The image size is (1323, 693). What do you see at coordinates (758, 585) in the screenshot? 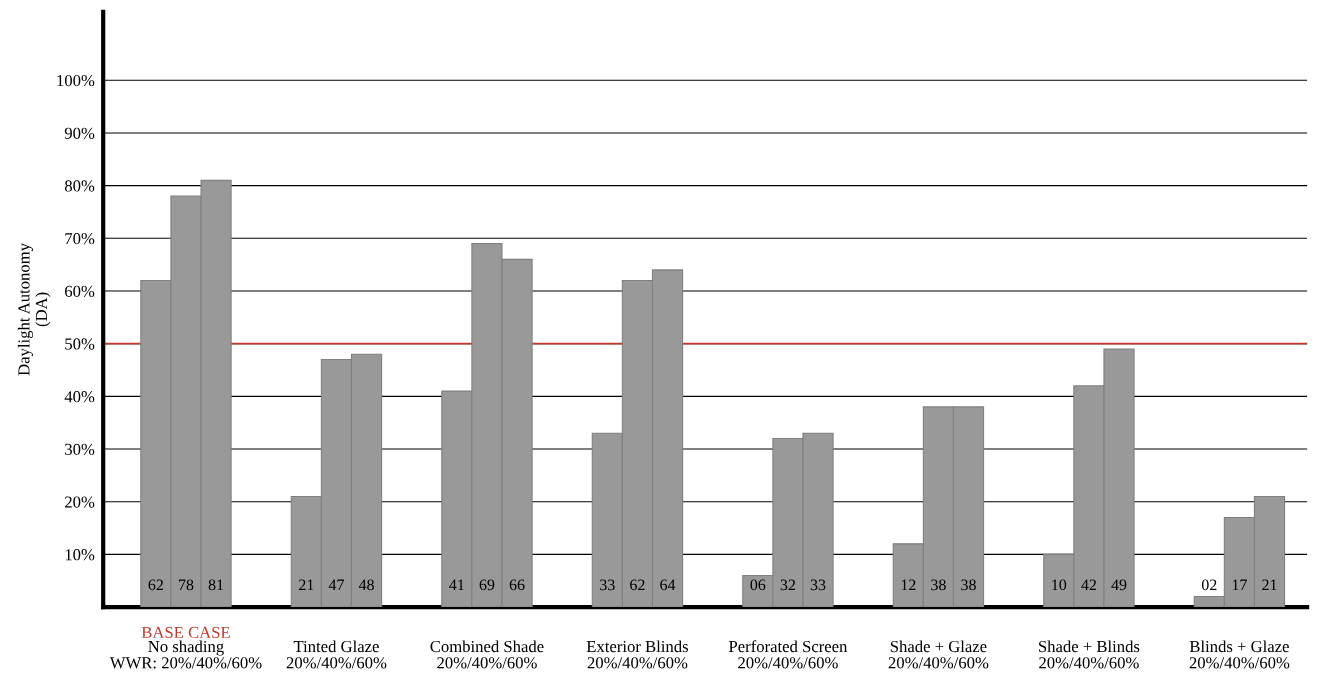
I see `data-label: 06` at bounding box center [758, 585].